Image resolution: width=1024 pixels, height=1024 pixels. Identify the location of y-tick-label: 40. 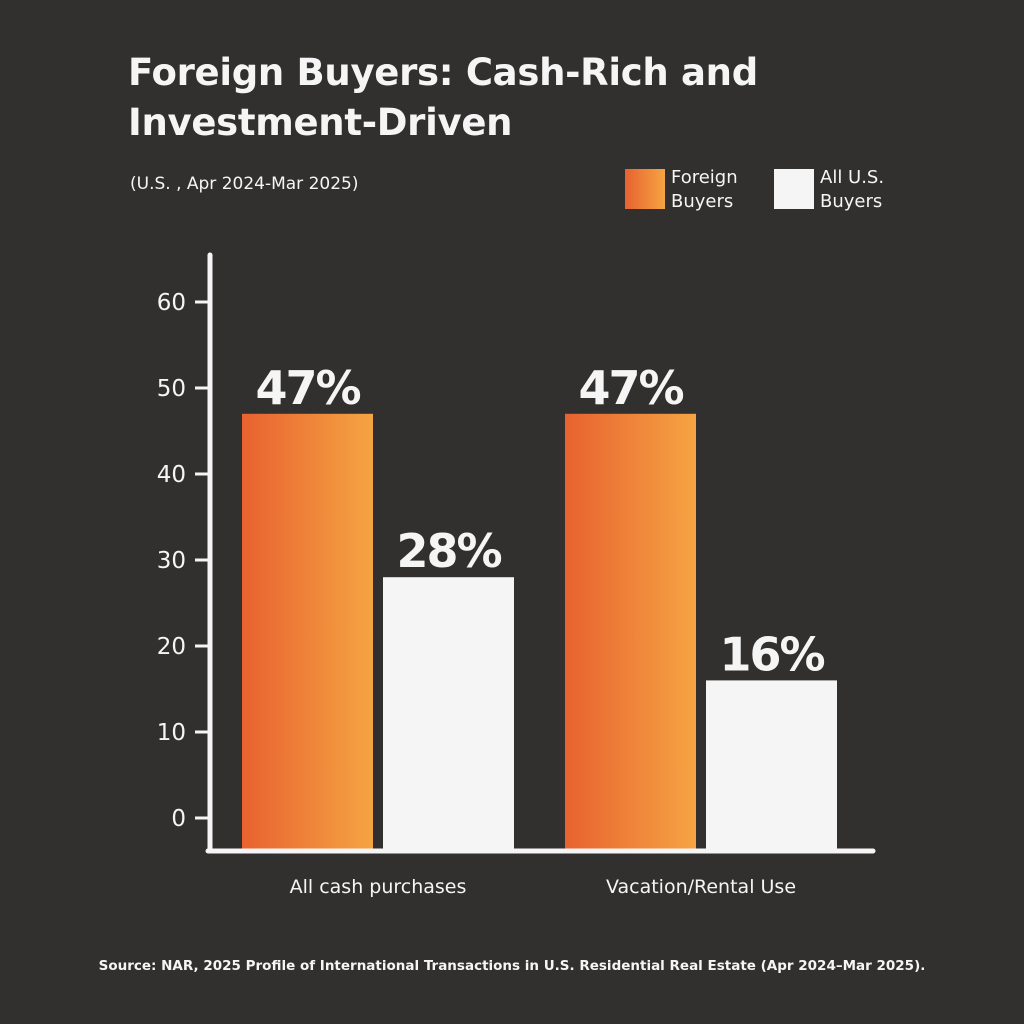
(171, 475).